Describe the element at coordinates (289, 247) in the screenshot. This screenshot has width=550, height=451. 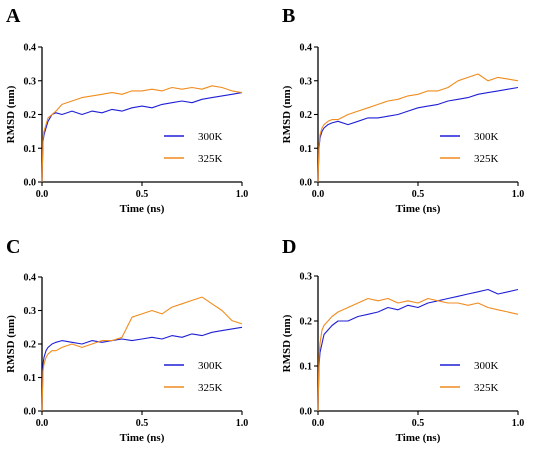
I see `panel-letter: D` at that location.